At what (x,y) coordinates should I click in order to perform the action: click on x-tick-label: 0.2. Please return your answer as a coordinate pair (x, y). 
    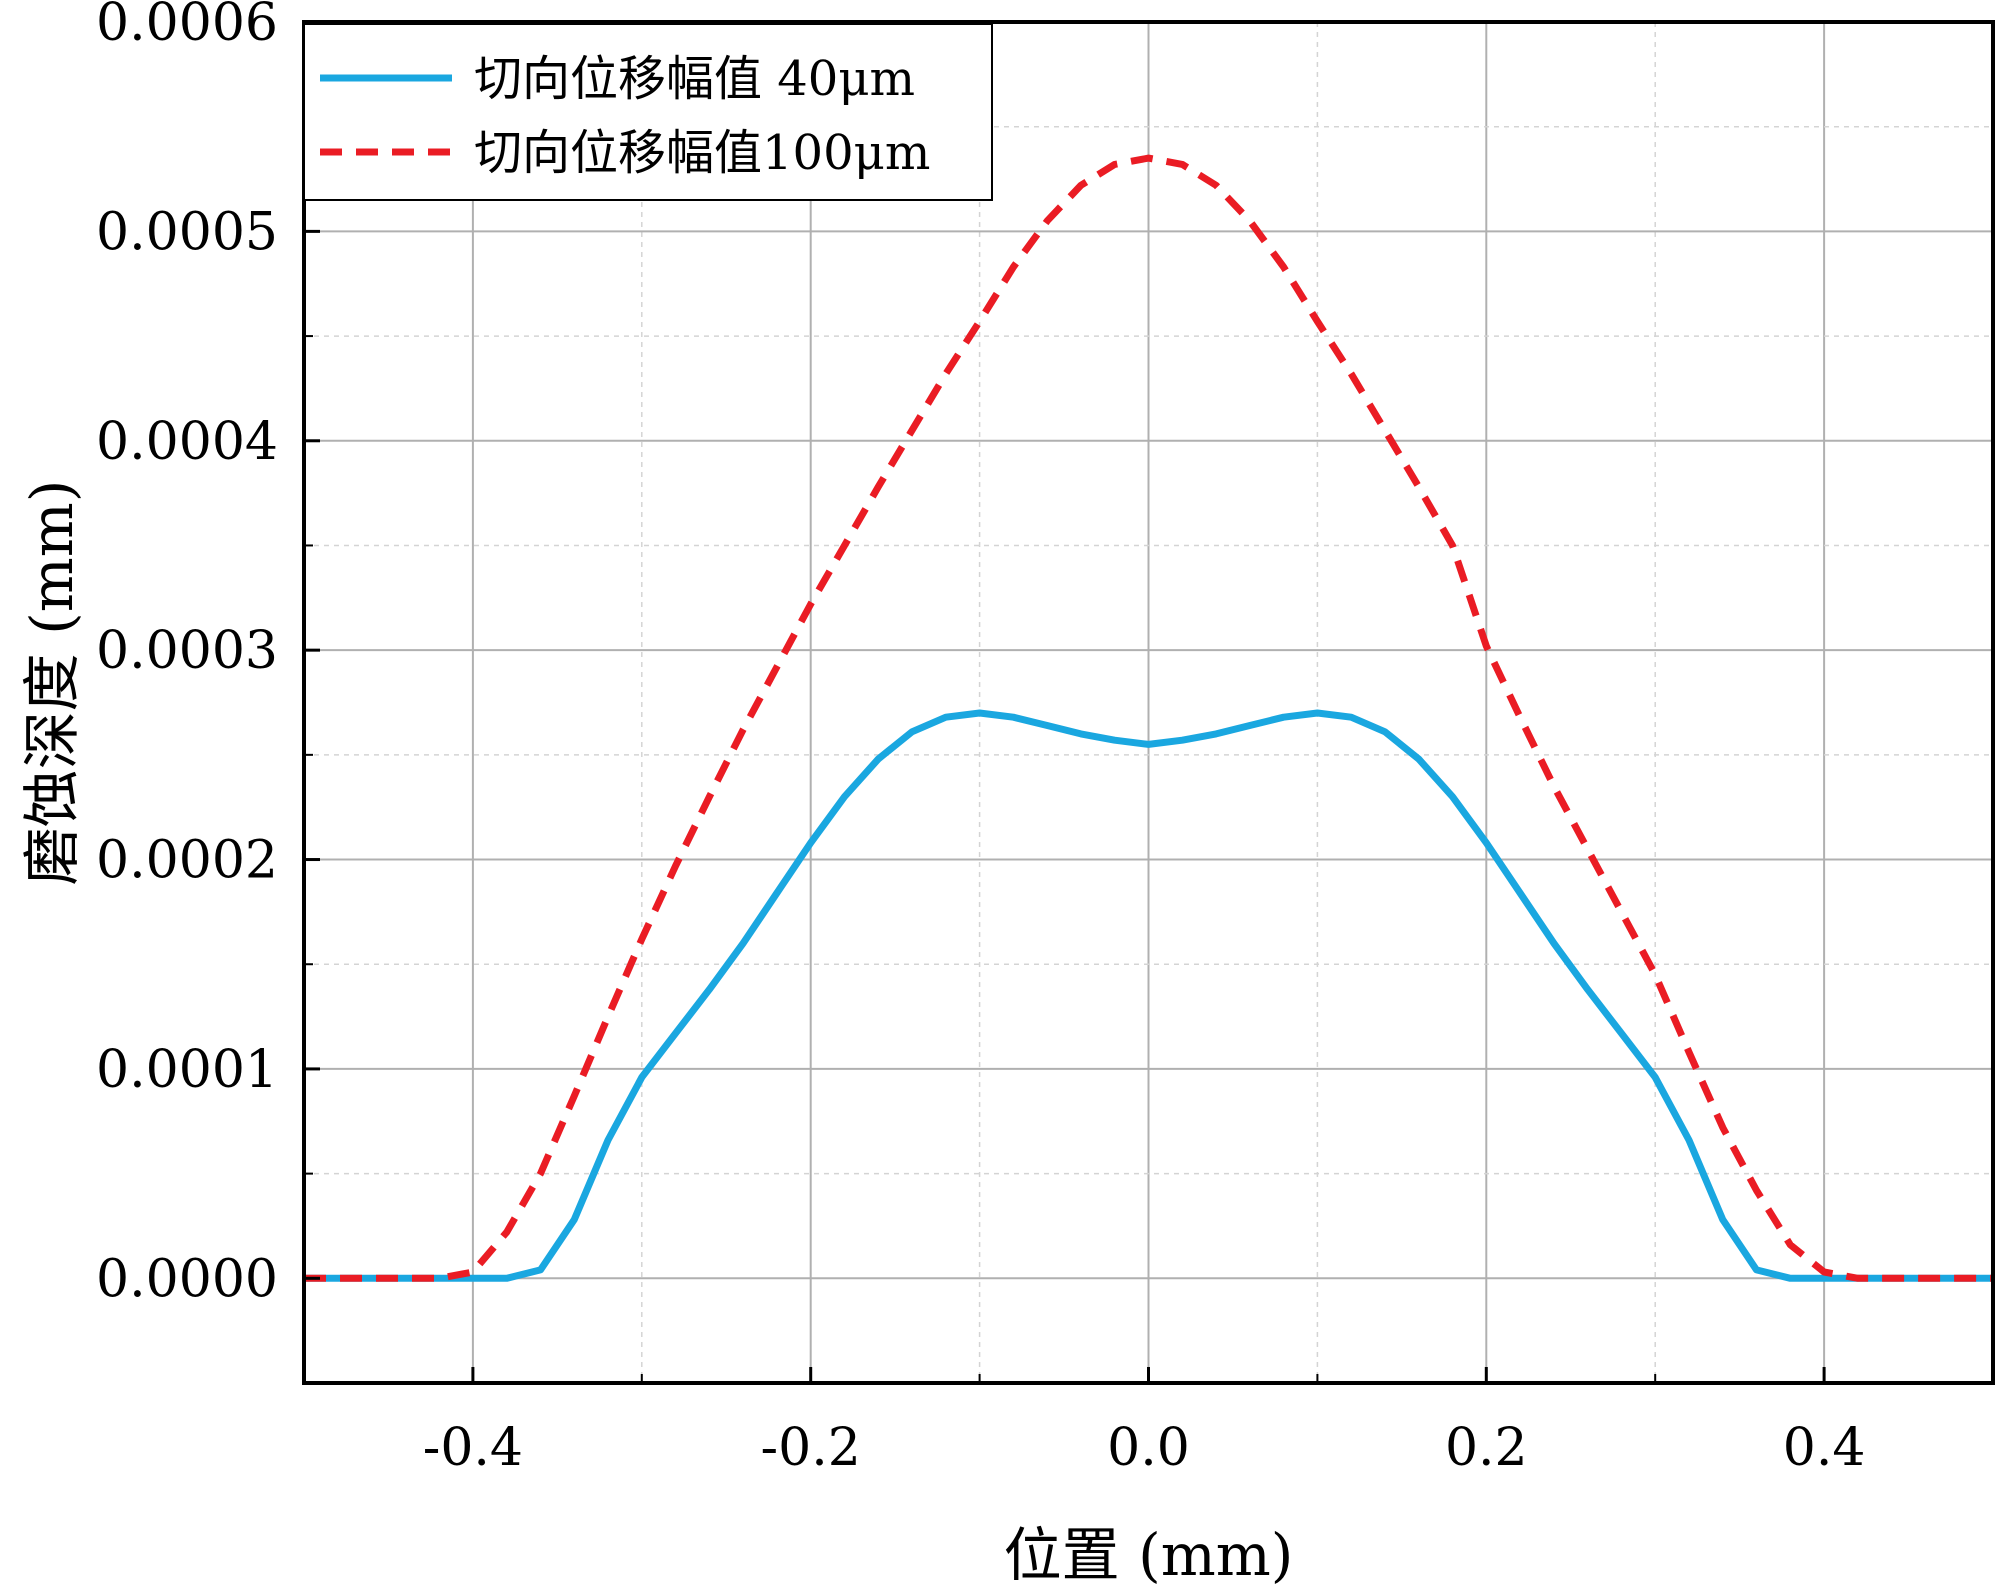
    Looking at the image, I should click on (1486, 1448).